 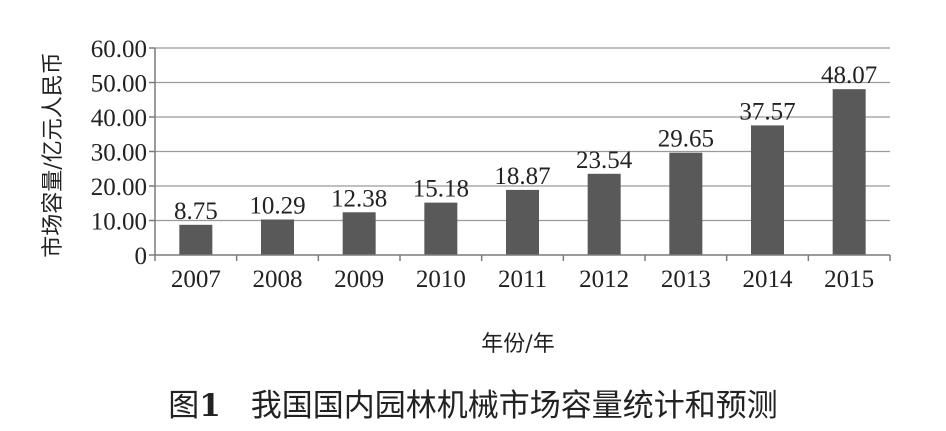 What do you see at coordinates (119, 222) in the screenshot?
I see `y-tick-label: 10.00` at bounding box center [119, 222].